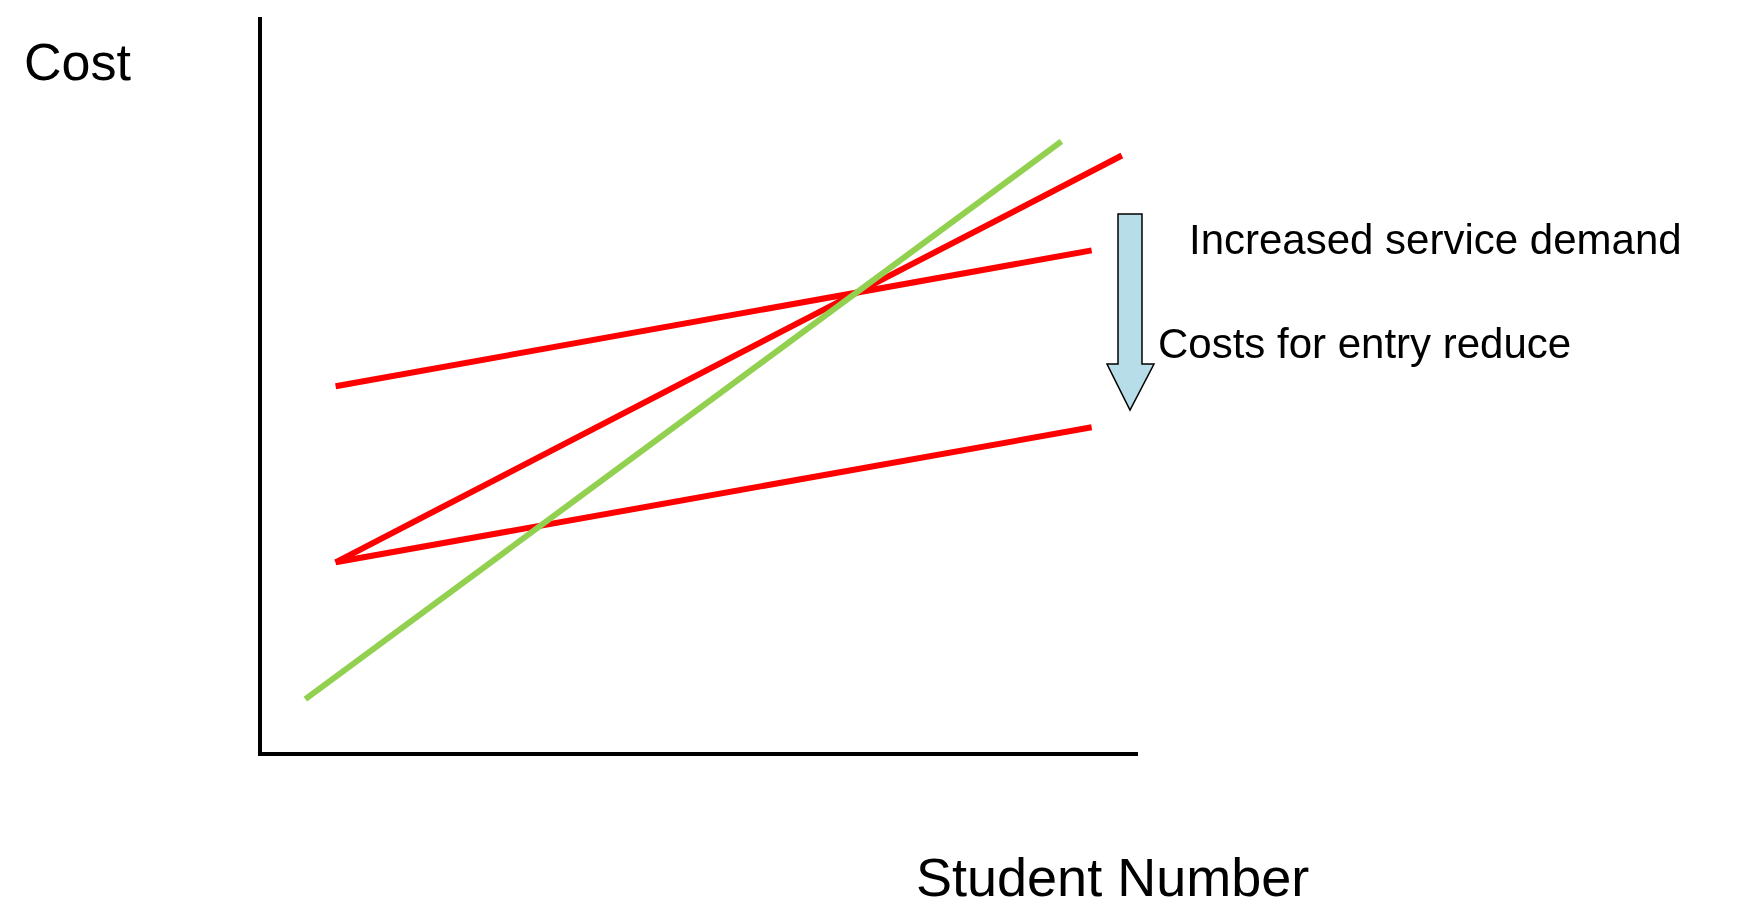 This screenshot has width=1755, height=903. I want to click on text: Increased service demand, so click(1435, 239).